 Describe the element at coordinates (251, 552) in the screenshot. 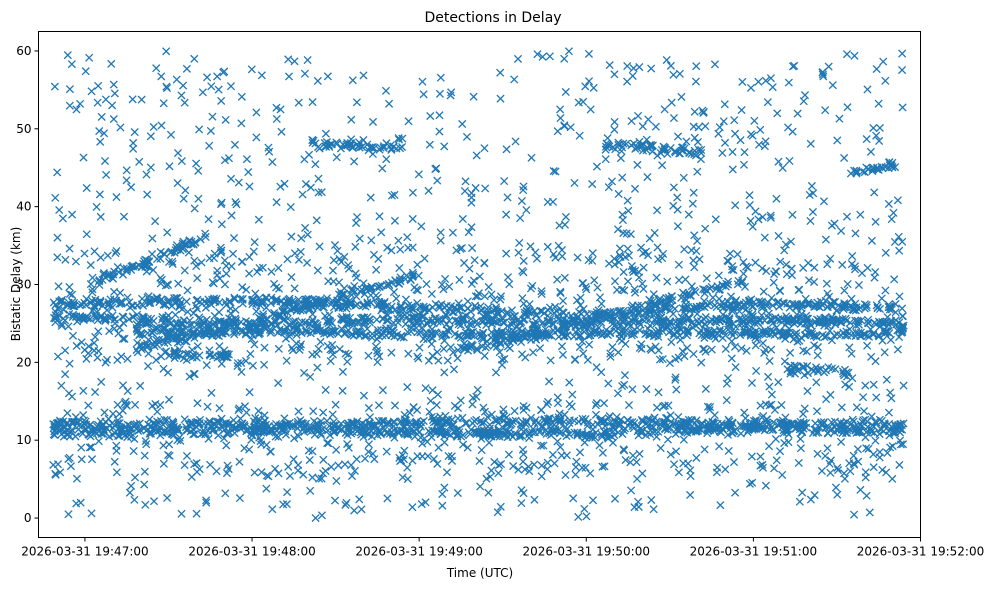

I see `x-tick-label: 2026-03-31 19:48:00` at that location.